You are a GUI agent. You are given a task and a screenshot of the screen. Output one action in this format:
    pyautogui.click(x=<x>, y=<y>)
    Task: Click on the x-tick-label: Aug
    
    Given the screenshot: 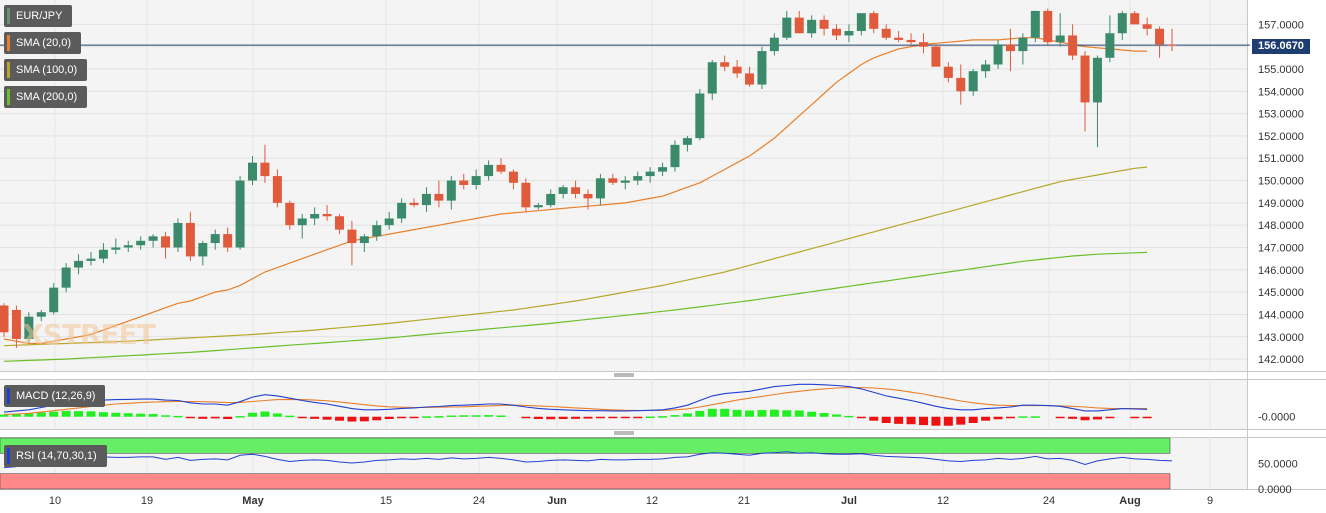 What is the action you would take?
    pyautogui.click(x=1129, y=501)
    